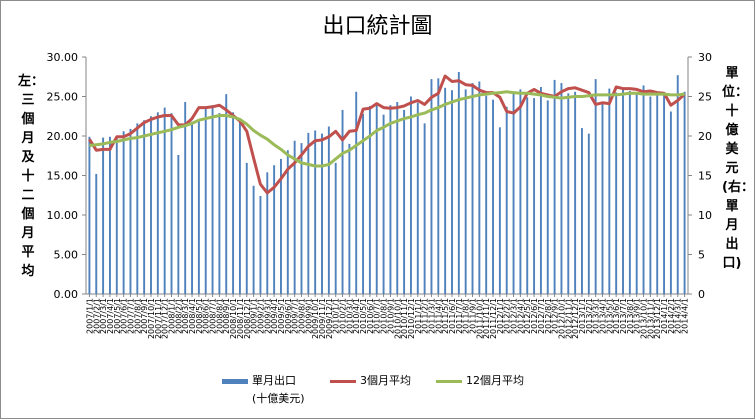  What do you see at coordinates (31, 176) in the screenshot?
I see `left-axis-label: 左：三個月及十二個月平均` at bounding box center [31, 176].